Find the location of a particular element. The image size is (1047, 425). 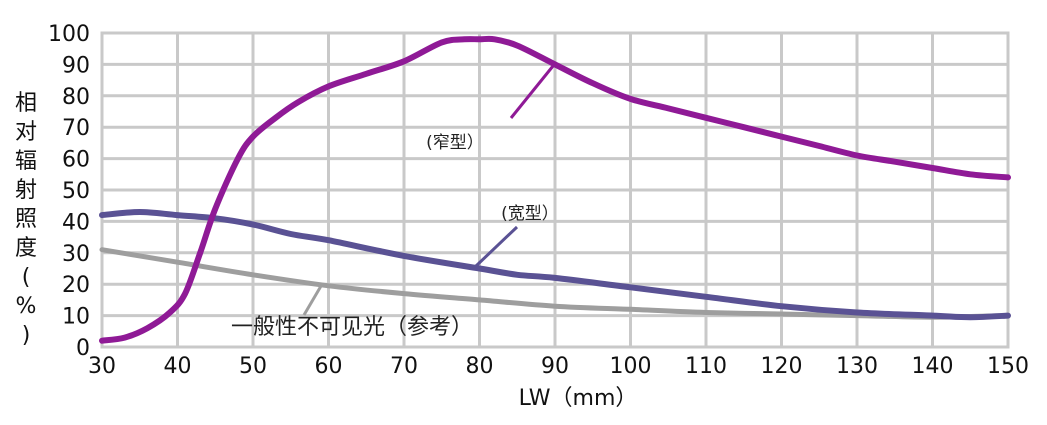

x-axis-title: LW（mm） is located at coordinates (578, 398).